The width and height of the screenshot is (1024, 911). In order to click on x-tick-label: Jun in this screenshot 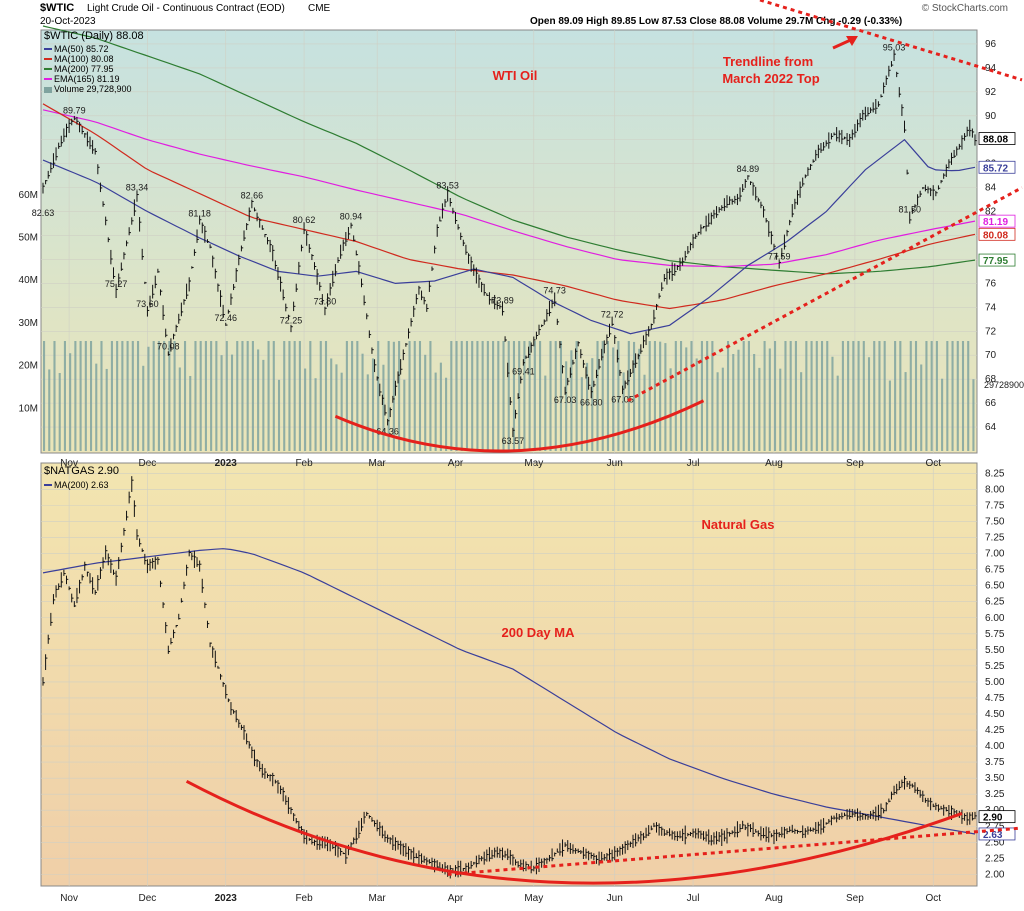, I will do `click(615, 898)`.